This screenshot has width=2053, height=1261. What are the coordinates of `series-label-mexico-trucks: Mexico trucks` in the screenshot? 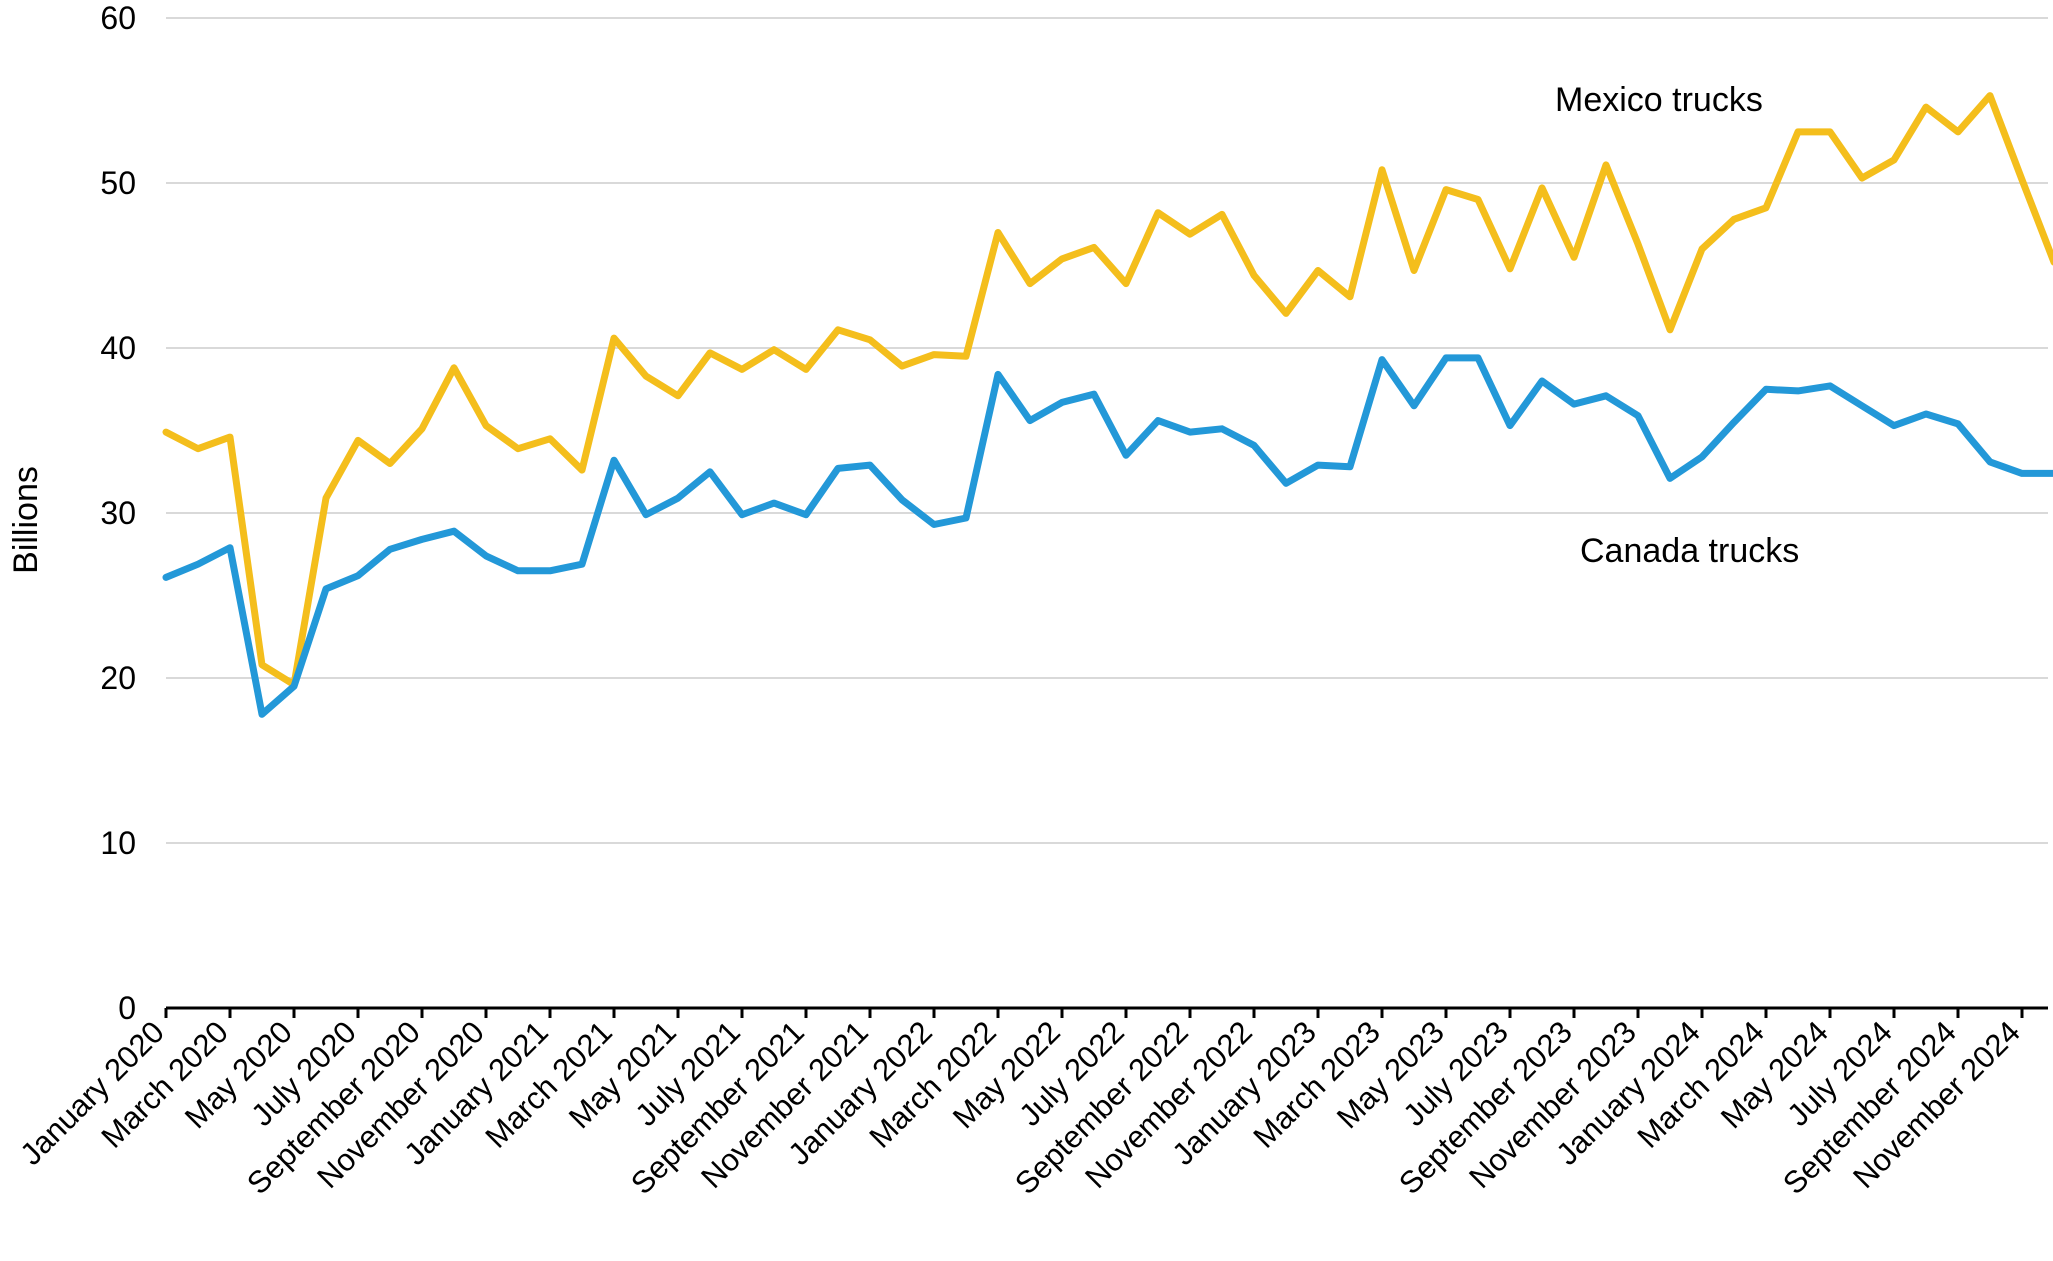 It's located at (1659, 100).